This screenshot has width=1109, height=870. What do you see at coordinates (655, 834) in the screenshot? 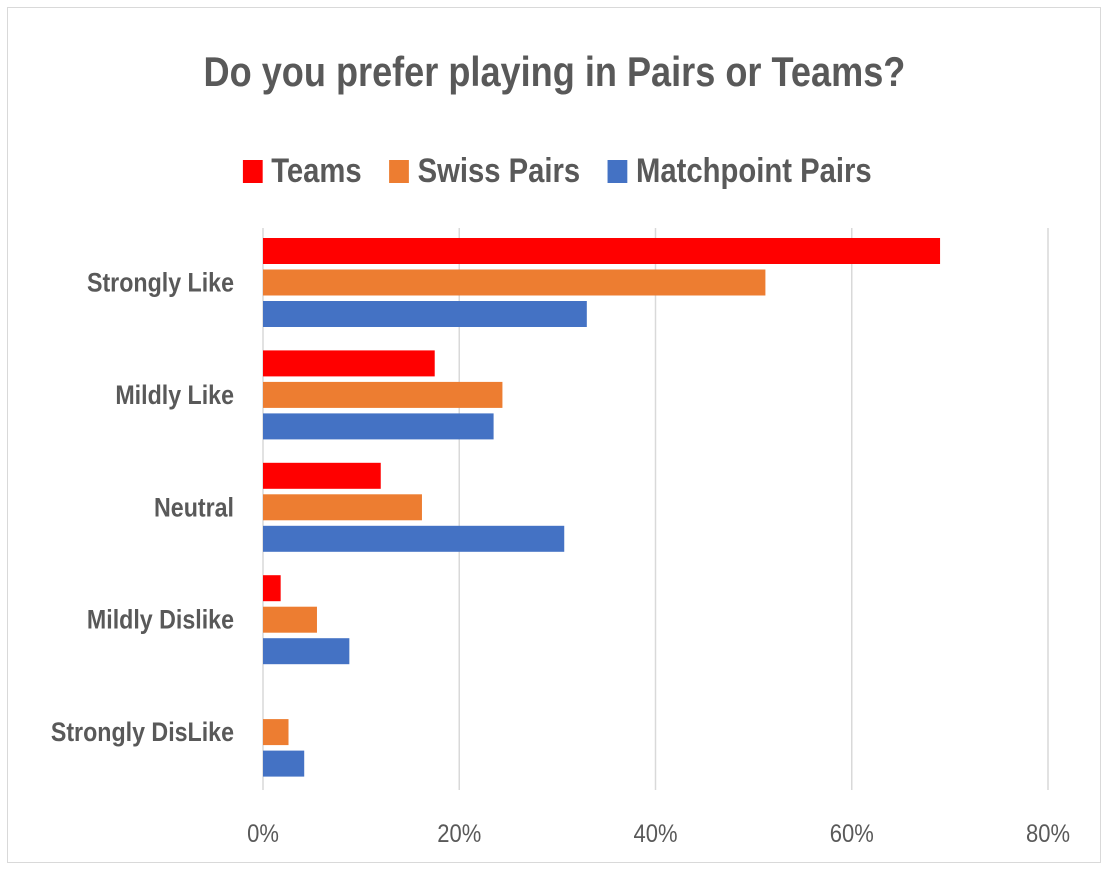
I see `x-tick-label-2: 40%` at bounding box center [655, 834].